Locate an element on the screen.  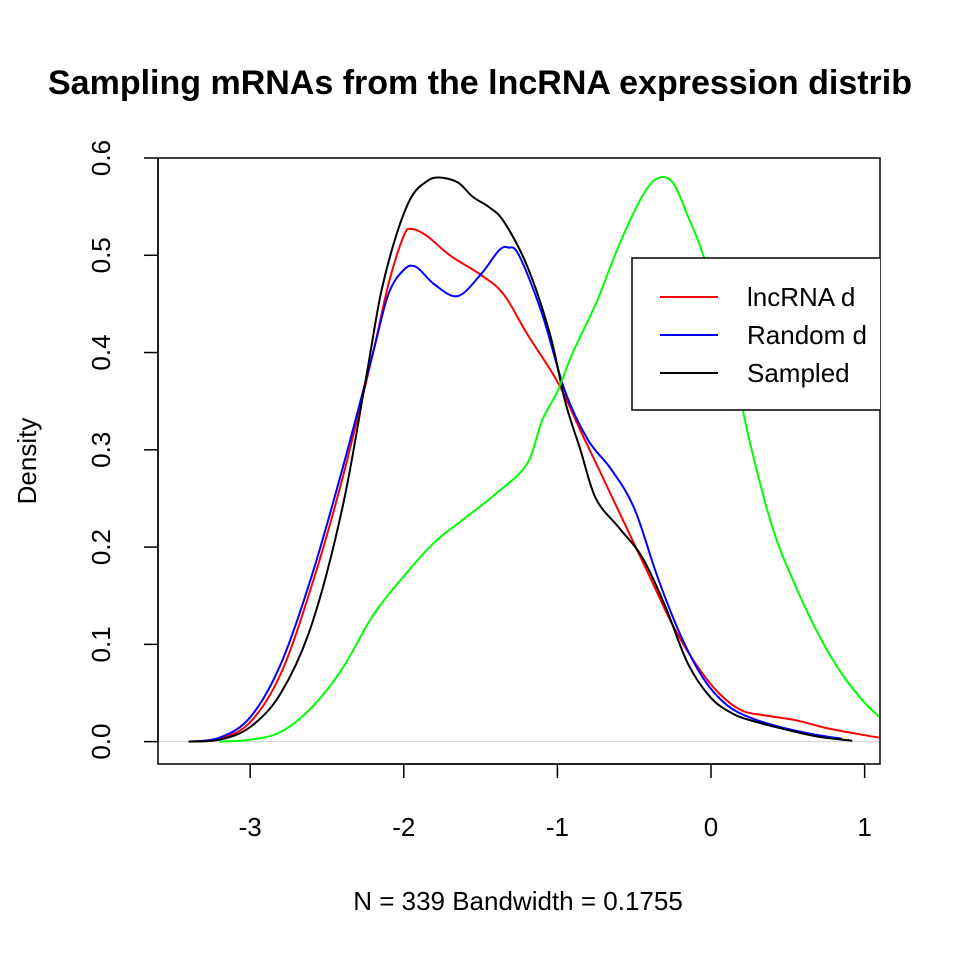
y-axis: 0.0 0.1 0.2 0.3 0.4 0.5 0.6 is located at coordinates (122, 450).